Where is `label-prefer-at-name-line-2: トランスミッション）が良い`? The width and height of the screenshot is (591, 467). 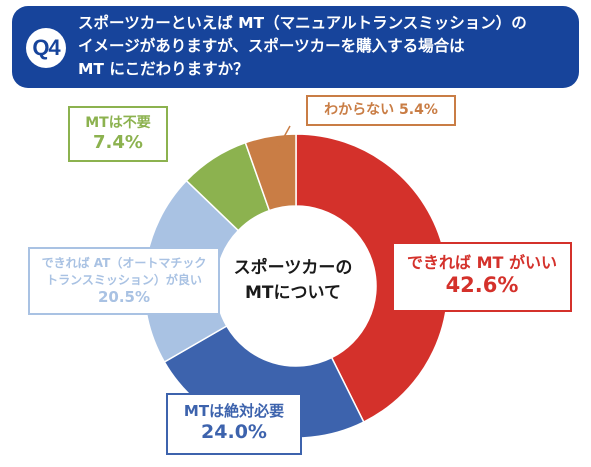 label-prefer-at-name-line-2: トランスミッション）が良い is located at coordinates (124, 280).